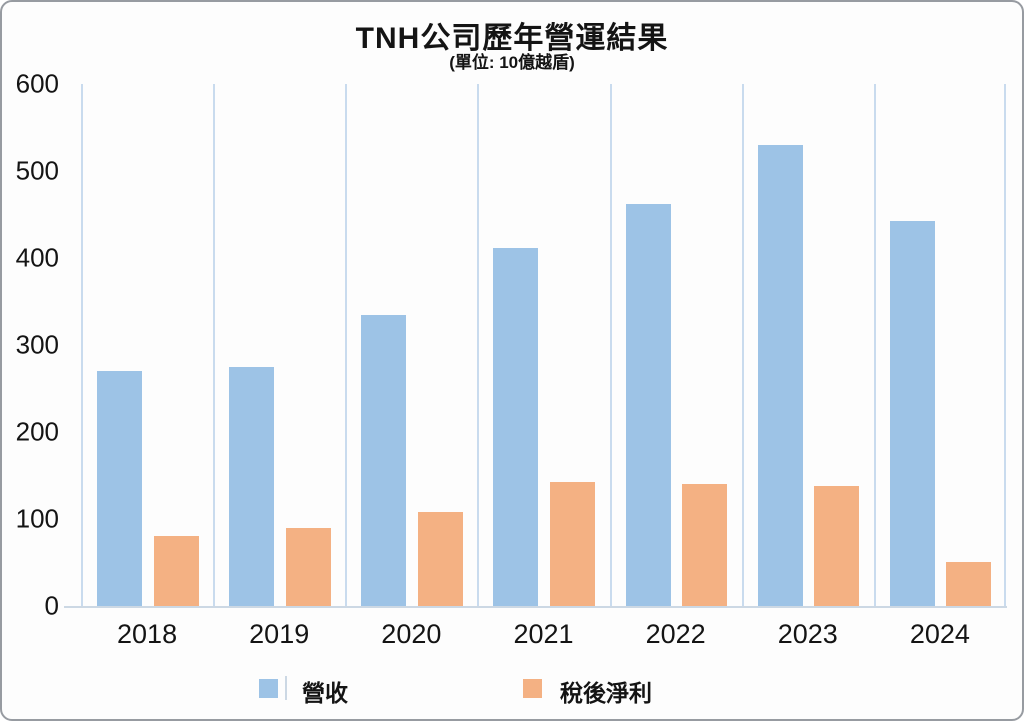 This screenshot has width=1024, height=721. What do you see at coordinates (675, 634) in the screenshot?
I see `x-tick-label: 2022` at bounding box center [675, 634].